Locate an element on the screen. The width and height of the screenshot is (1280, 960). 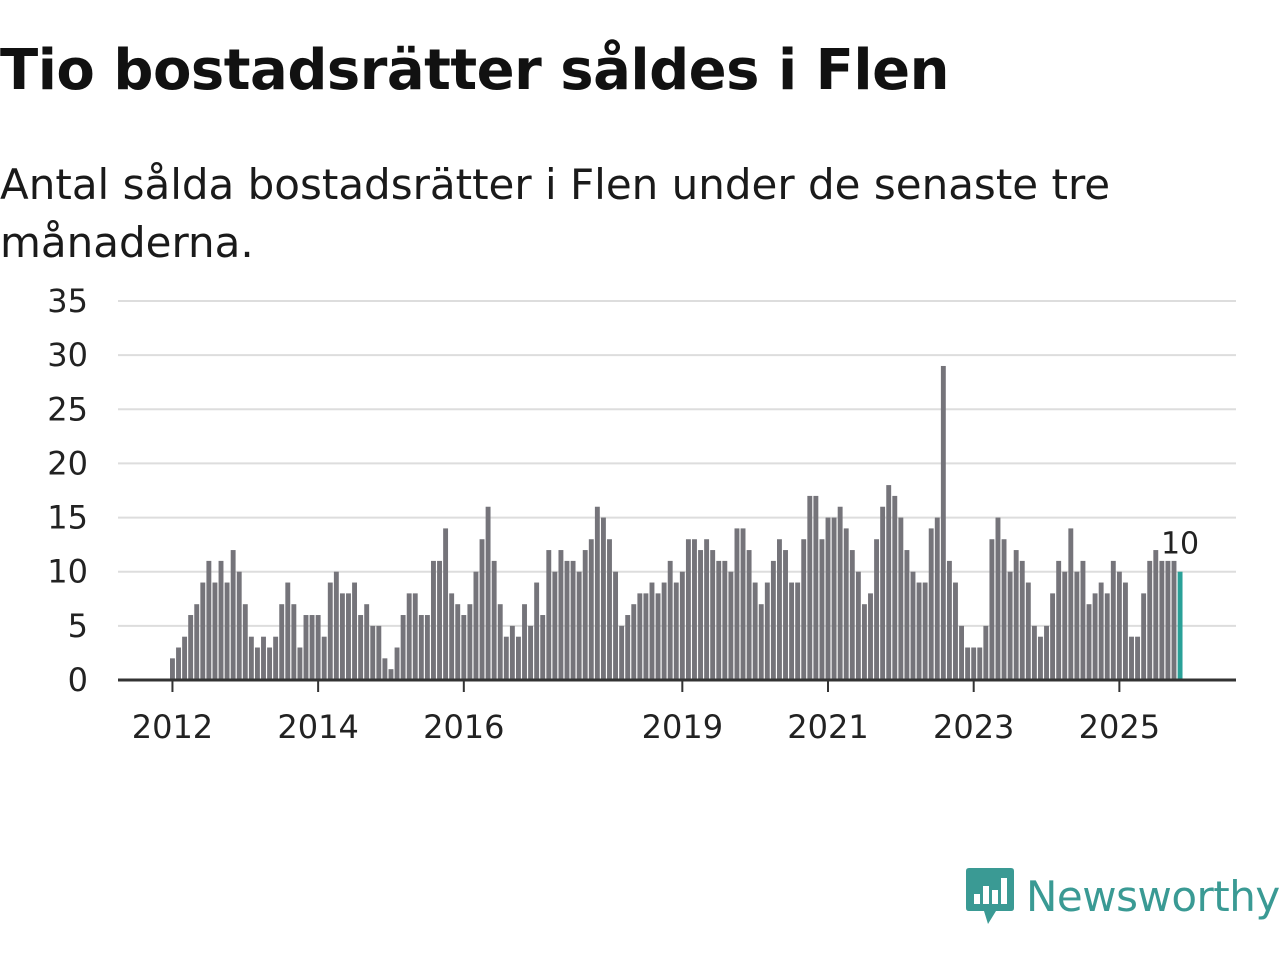
y-tick-label: 15 is located at coordinates (67, 518).